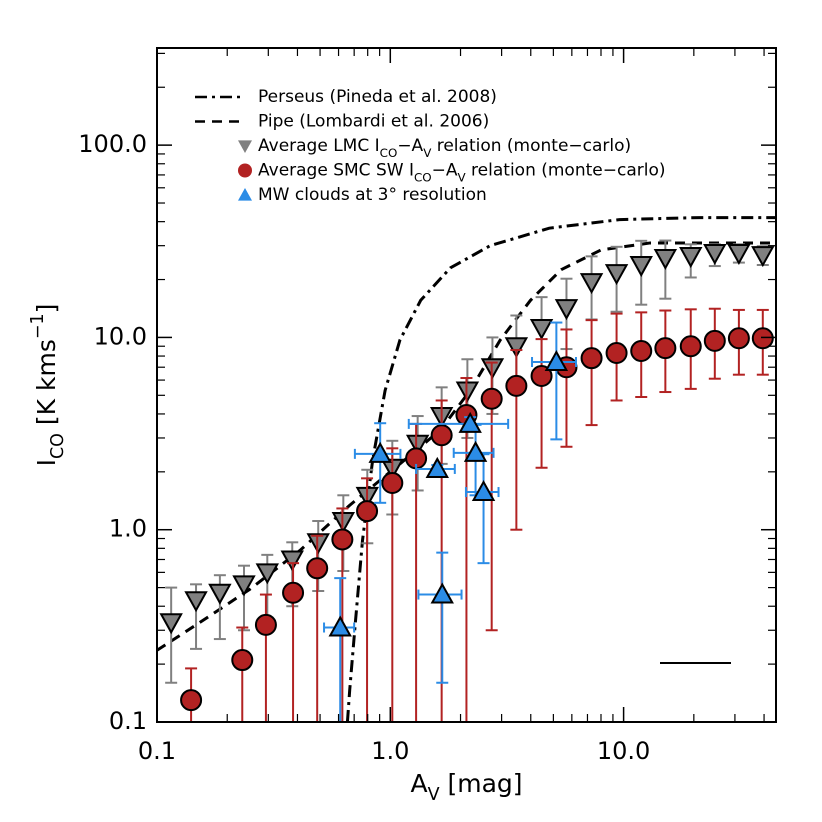  I want to click on legend-label: Perseus (Pineda et al. 2008), so click(377, 97).